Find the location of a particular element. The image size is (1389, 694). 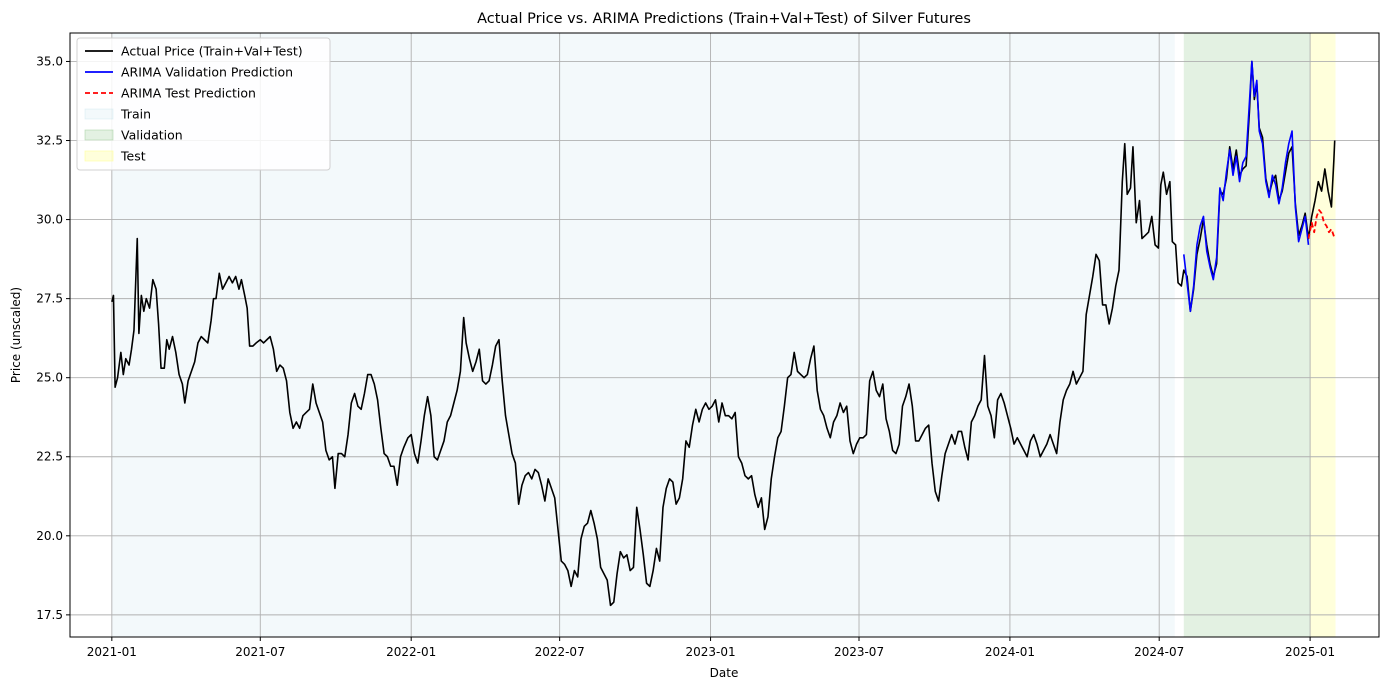

y-tick-label: 27.5 is located at coordinates (49, 299).